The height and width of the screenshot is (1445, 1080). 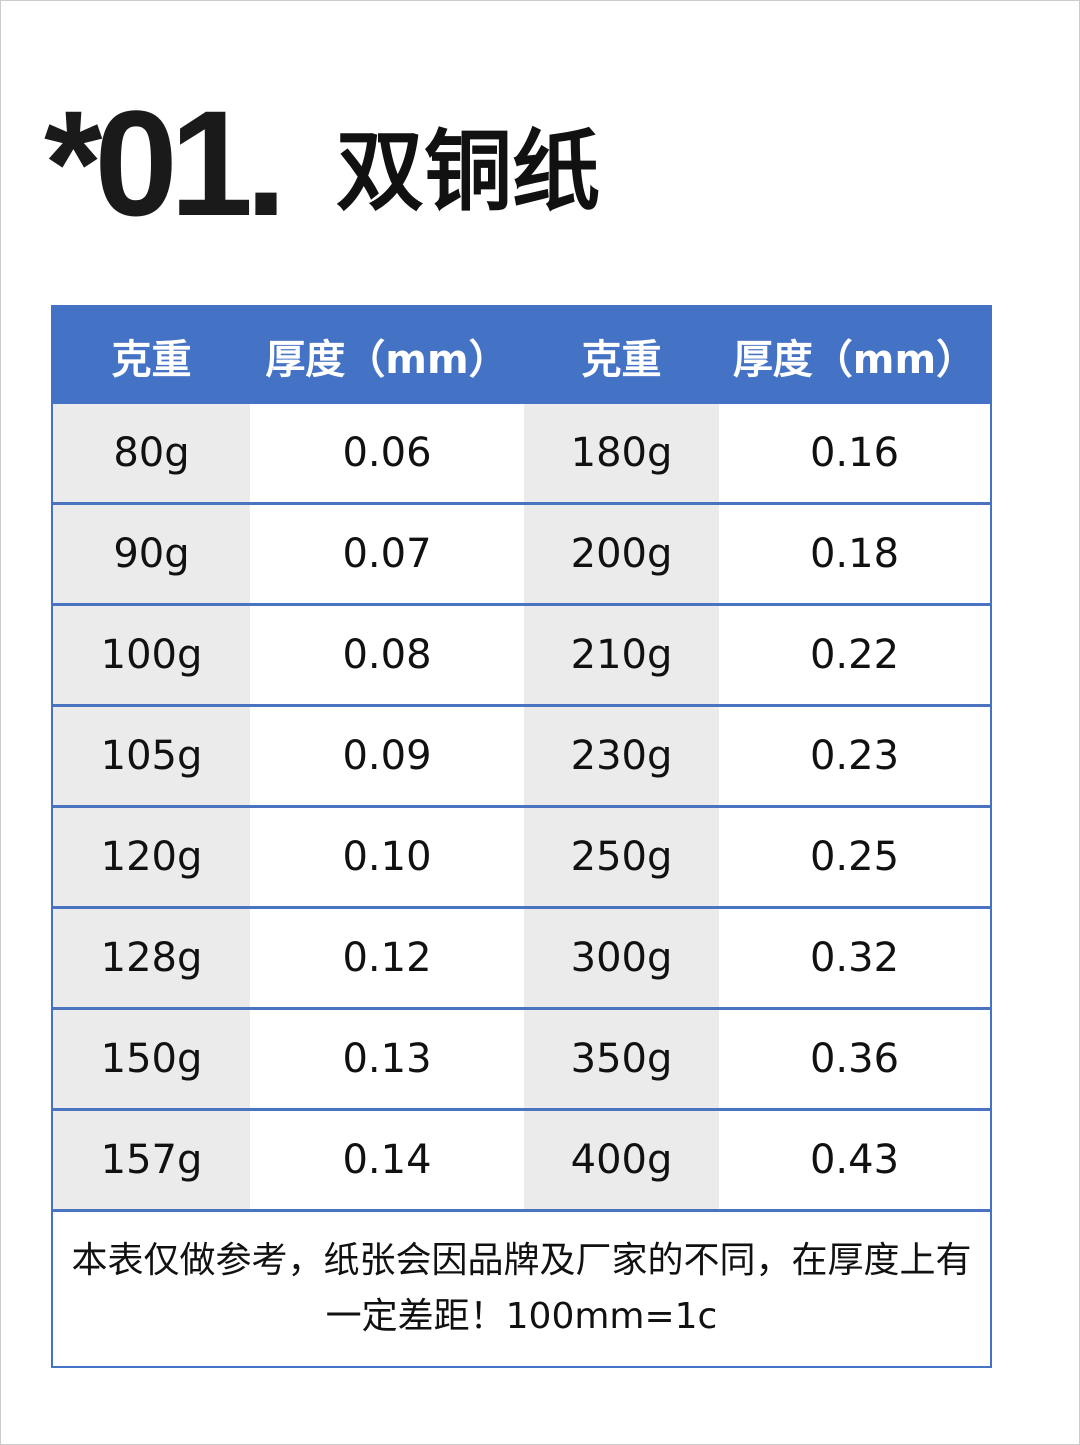 I want to click on cell-weight: 300g, so click(x=621, y=958).